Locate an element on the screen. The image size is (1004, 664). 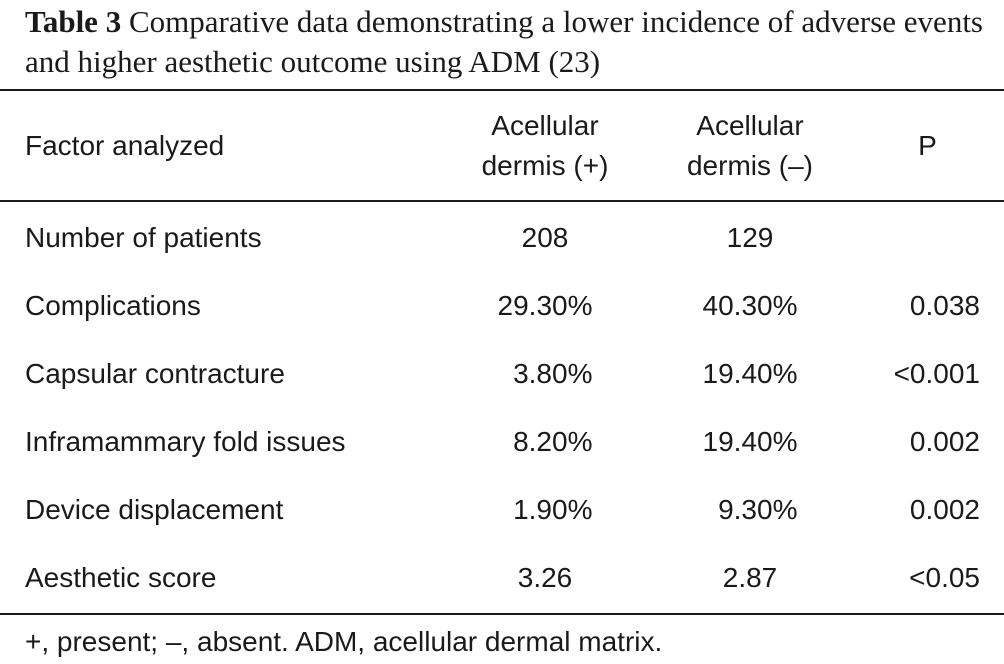
header-adm-absent-line1: Acellular is located at coordinates (750, 125).